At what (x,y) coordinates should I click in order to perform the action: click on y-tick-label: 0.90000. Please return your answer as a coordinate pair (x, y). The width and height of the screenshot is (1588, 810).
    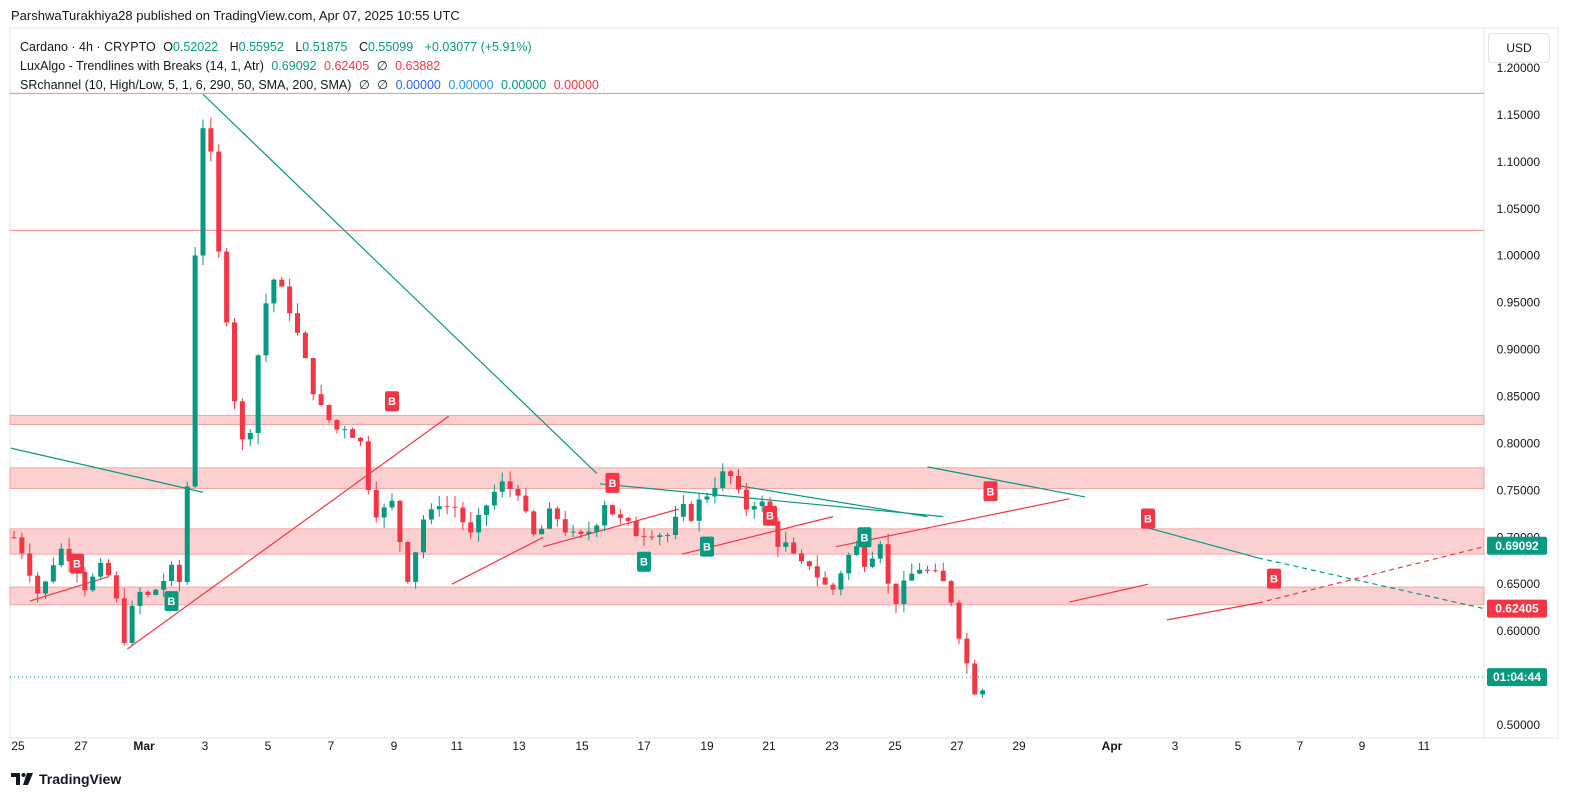
    Looking at the image, I should click on (1519, 350).